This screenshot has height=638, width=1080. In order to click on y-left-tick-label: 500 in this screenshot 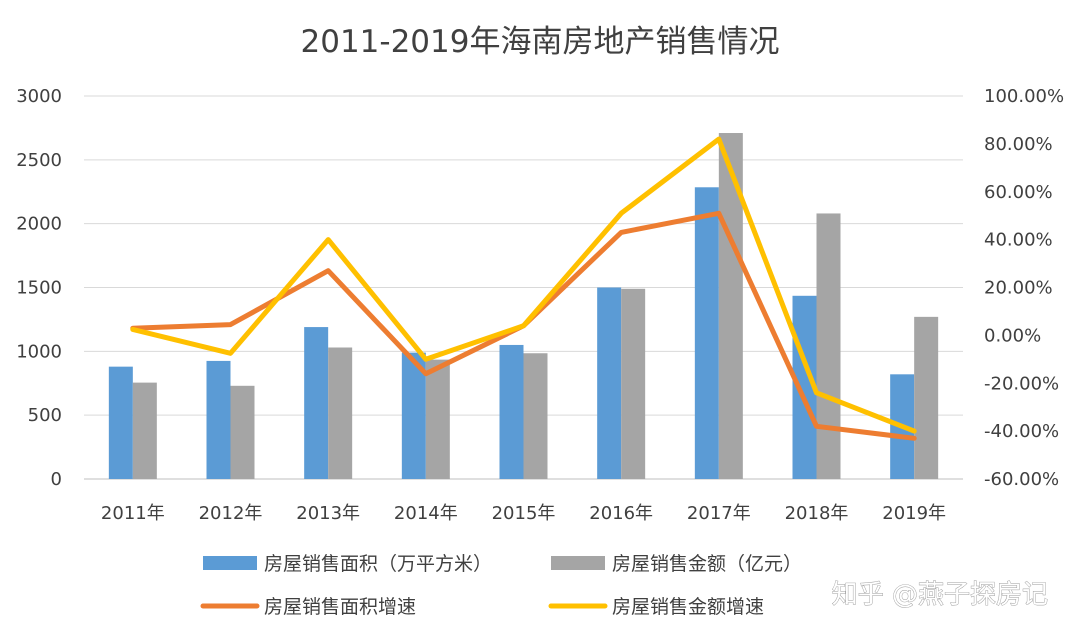, I will do `click(45, 415)`.